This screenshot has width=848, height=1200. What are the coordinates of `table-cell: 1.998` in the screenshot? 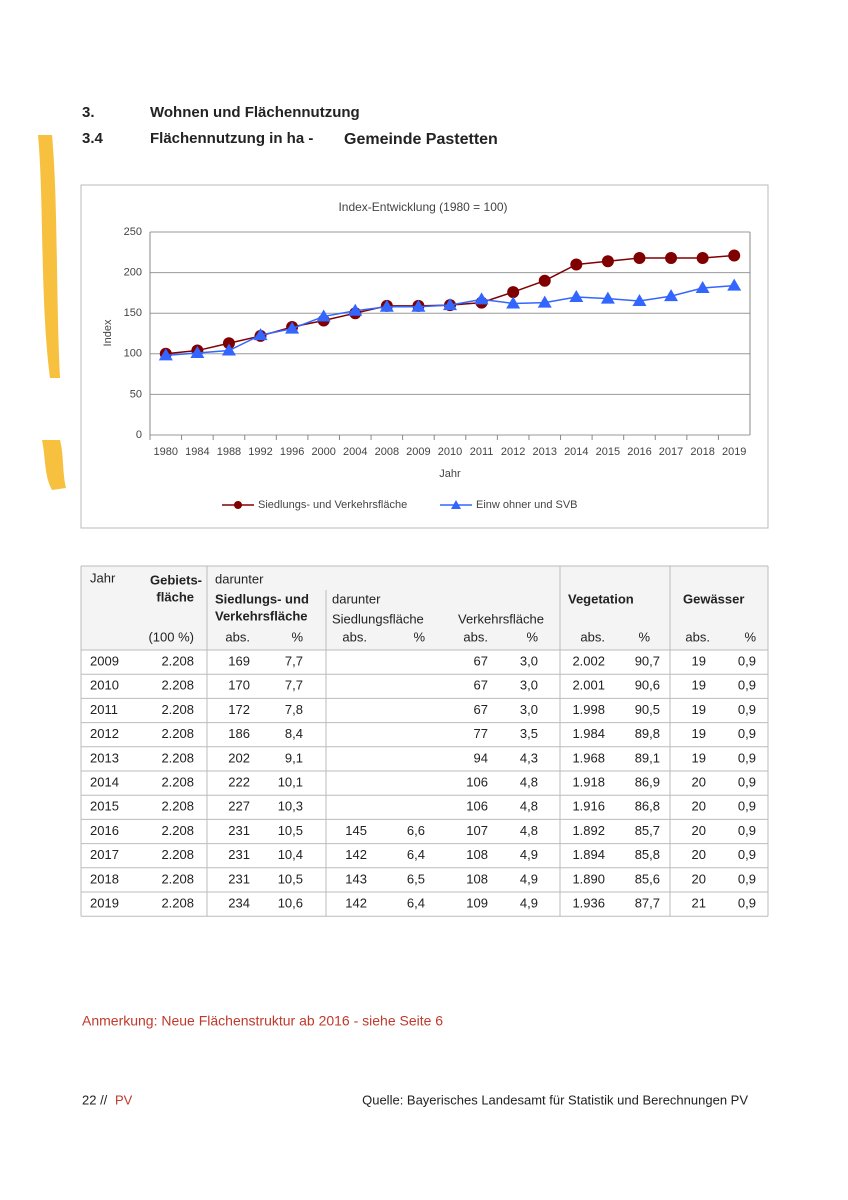 It's located at (588, 709).